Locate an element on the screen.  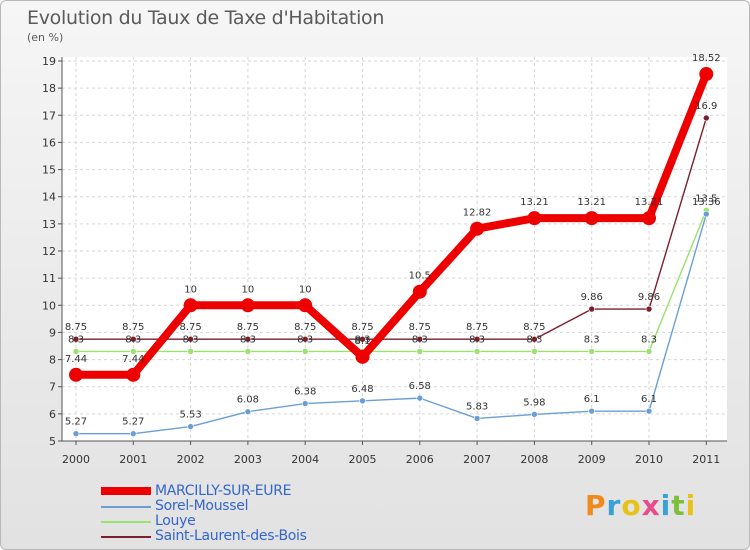
y-tick-label-17: 17 is located at coordinates (49, 115).